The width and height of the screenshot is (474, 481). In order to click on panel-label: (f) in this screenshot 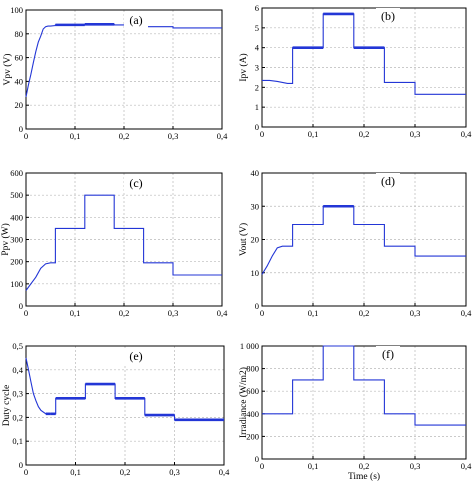, I will do `click(388, 354)`.